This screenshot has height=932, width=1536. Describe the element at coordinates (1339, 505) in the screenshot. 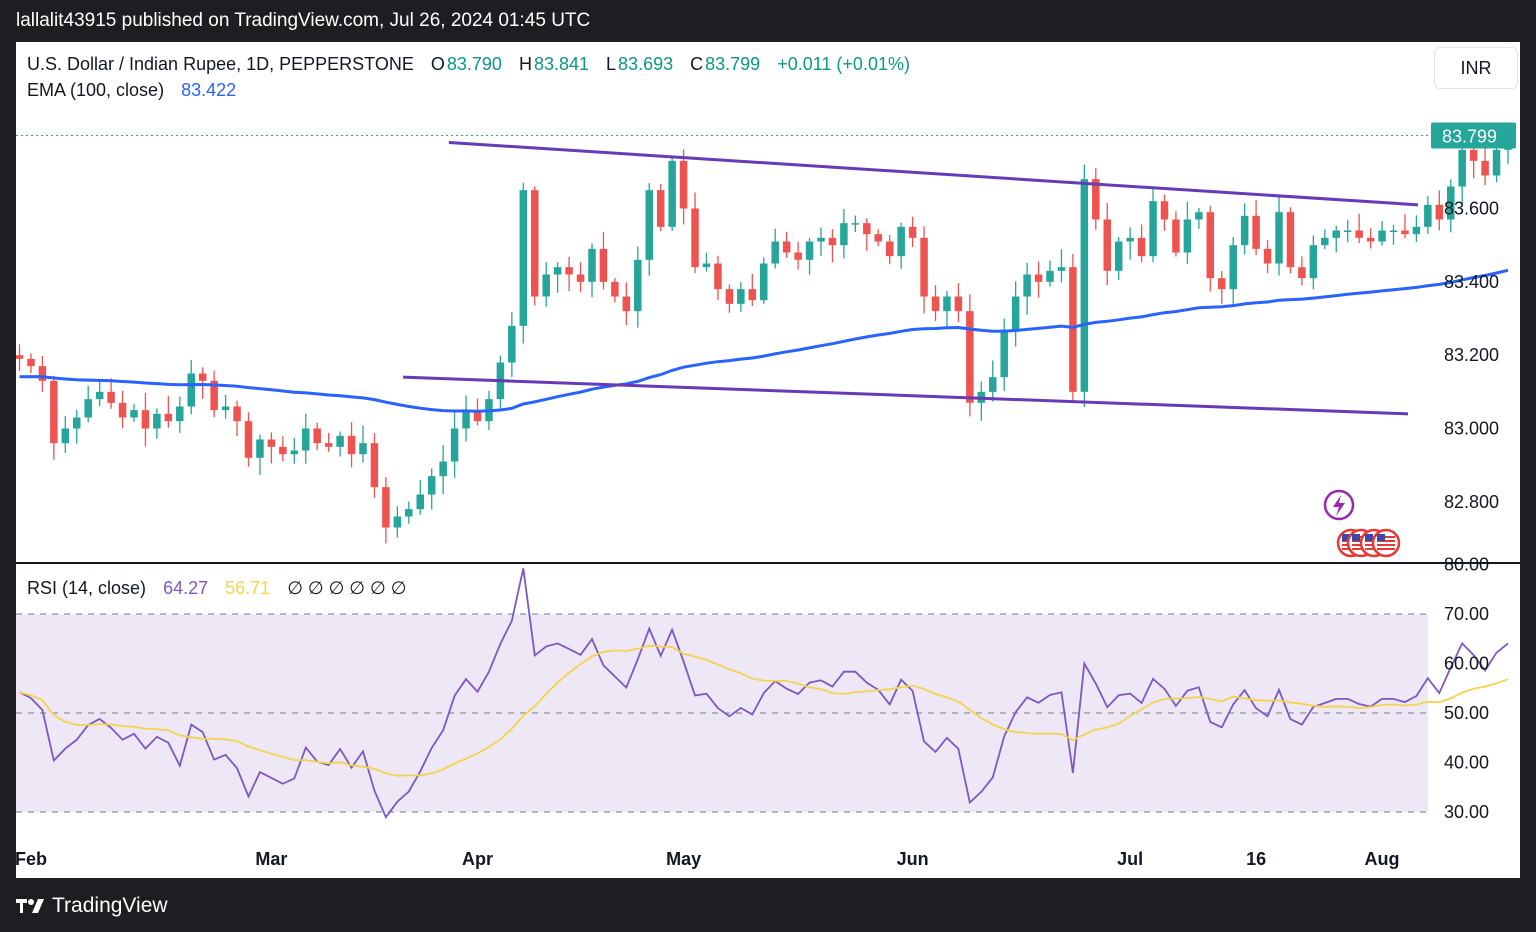

I see `lightning-event-icon` at that location.